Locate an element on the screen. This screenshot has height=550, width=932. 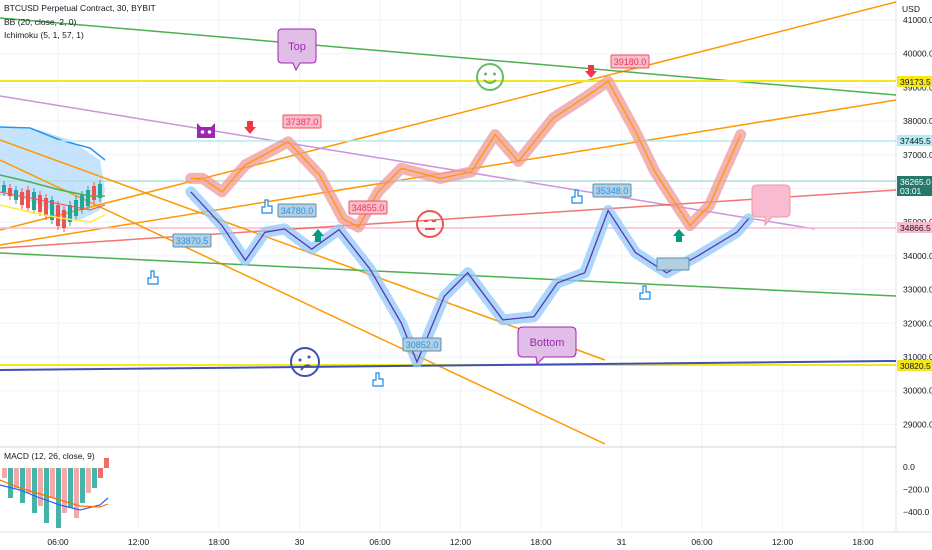
macd-tick: −400.0 is located at coordinates (916, 512).